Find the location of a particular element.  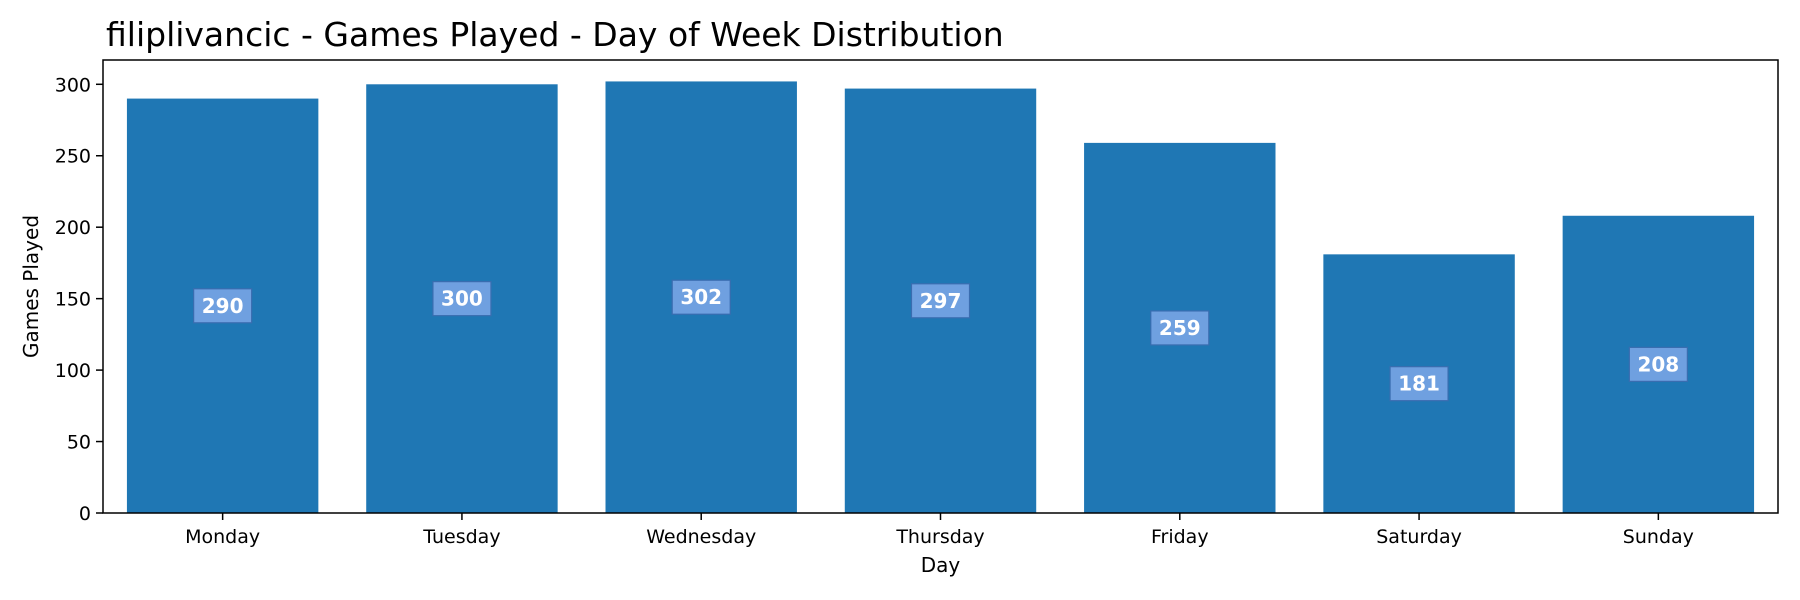

data-label: 302 is located at coordinates (701, 297).